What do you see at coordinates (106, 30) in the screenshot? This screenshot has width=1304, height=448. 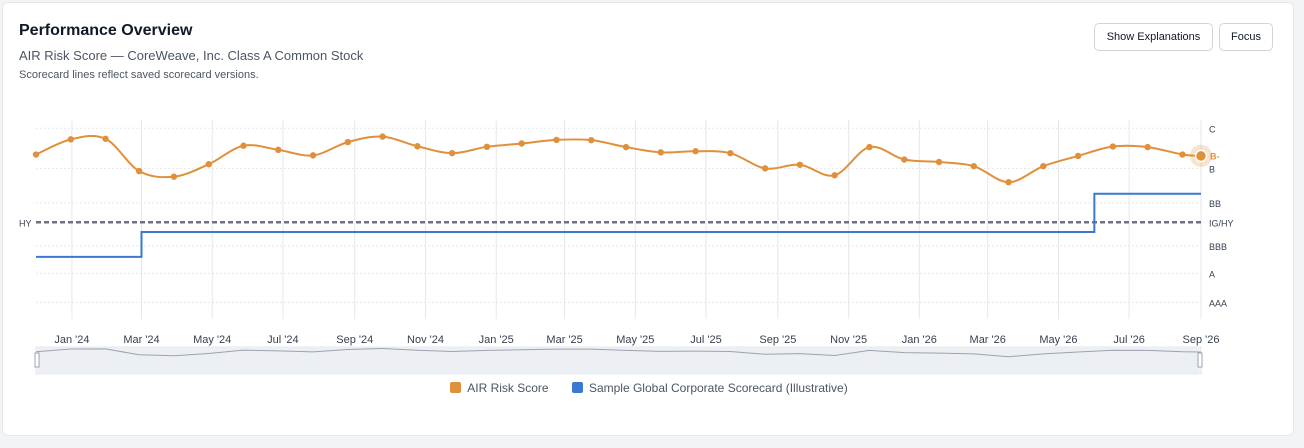 I see `page-title: Performance Overview` at bounding box center [106, 30].